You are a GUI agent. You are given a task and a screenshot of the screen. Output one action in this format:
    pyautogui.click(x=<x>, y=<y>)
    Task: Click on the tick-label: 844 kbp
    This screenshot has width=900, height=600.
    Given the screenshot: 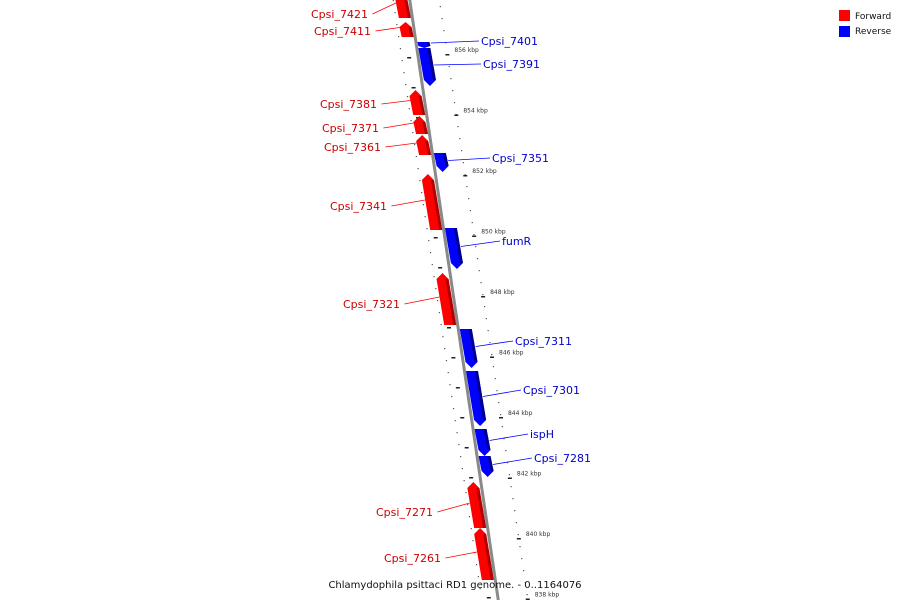 What is the action you would take?
    pyautogui.click(x=520, y=413)
    